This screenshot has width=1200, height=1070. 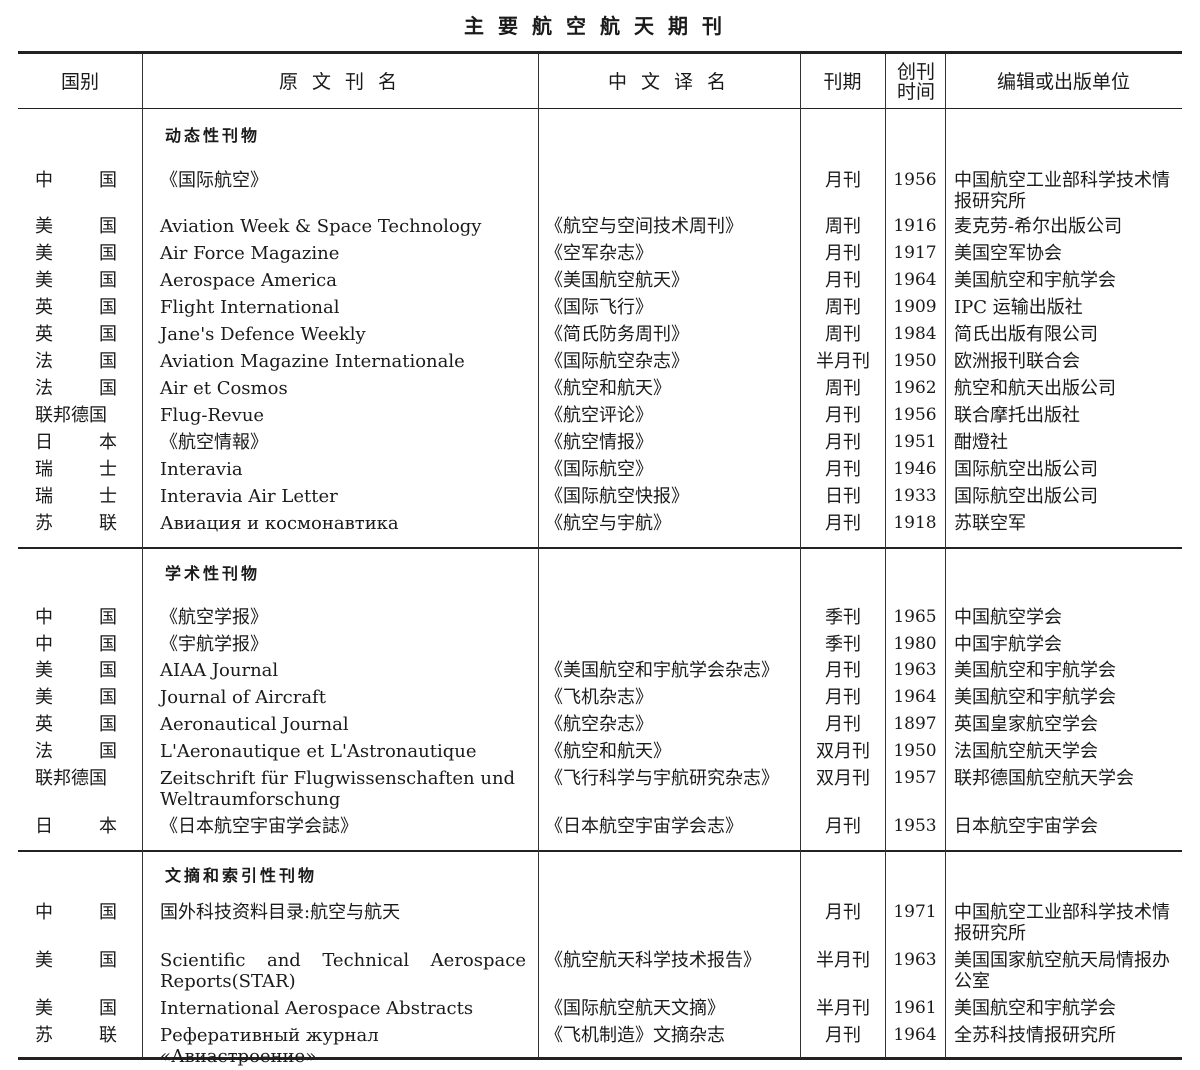 What do you see at coordinates (250, 253) in the screenshot?
I see `original-title-cell: Air Force Magazine` at bounding box center [250, 253].